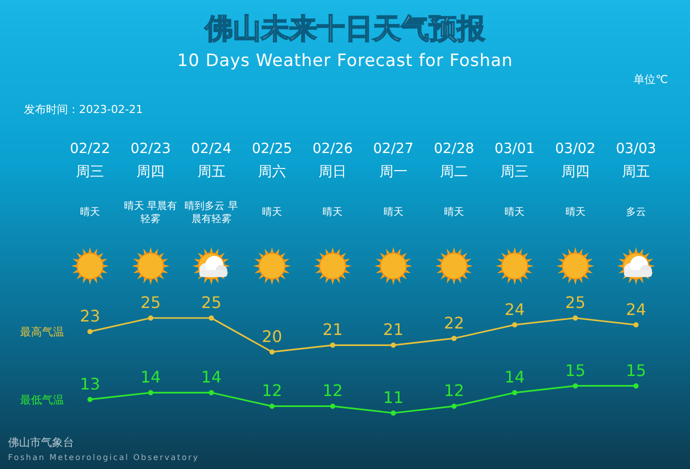 This screenshot has width=690, height=469. I want to click on data-label: 11, so click(393, 397).